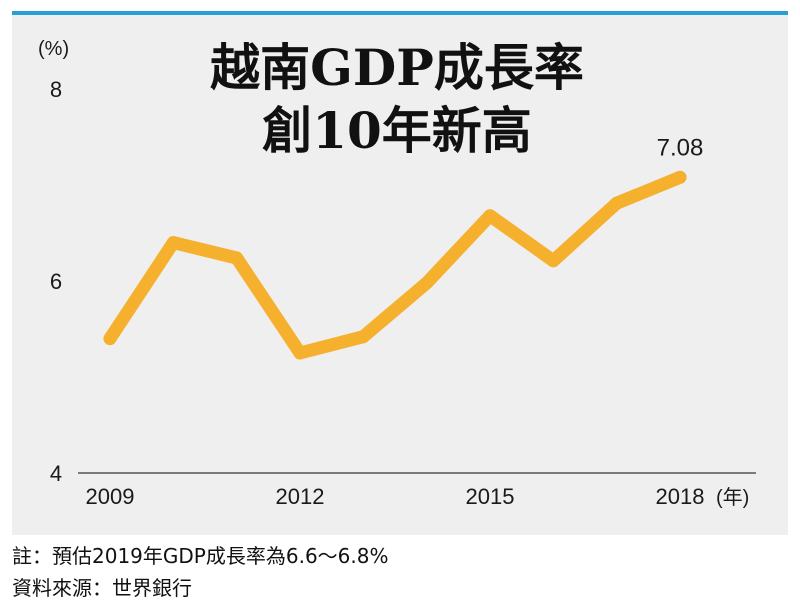 The image size is (800, 611). I want to click on y-tick-label: 8, so click(56, 89).